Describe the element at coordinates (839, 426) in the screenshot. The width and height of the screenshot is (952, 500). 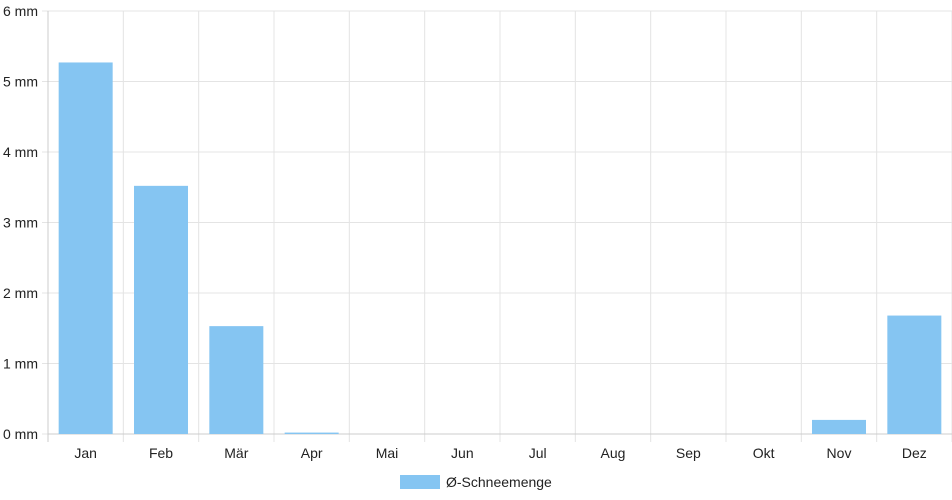
I see `bar-nov` at that location.